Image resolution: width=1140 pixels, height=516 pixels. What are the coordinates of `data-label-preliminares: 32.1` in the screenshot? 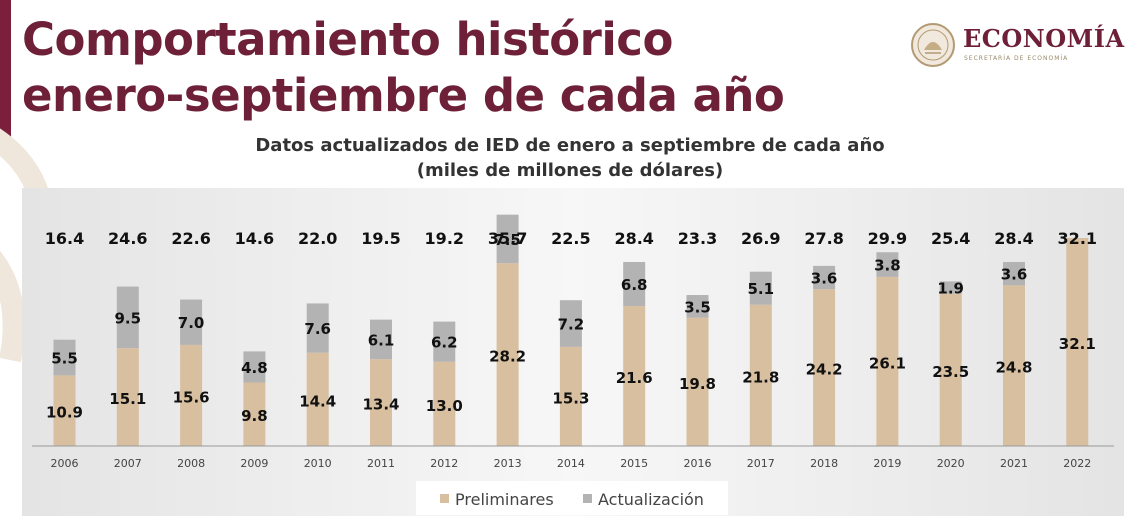 It's located at (1077, 344).